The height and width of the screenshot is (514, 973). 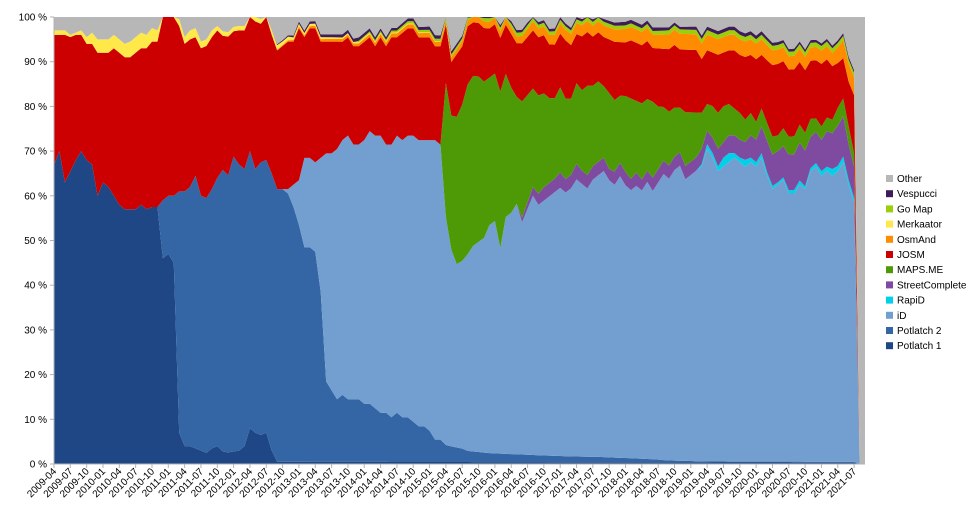 I want to click on legend-label-maps-me: MAPS.ME, so click(x=920, y=270).